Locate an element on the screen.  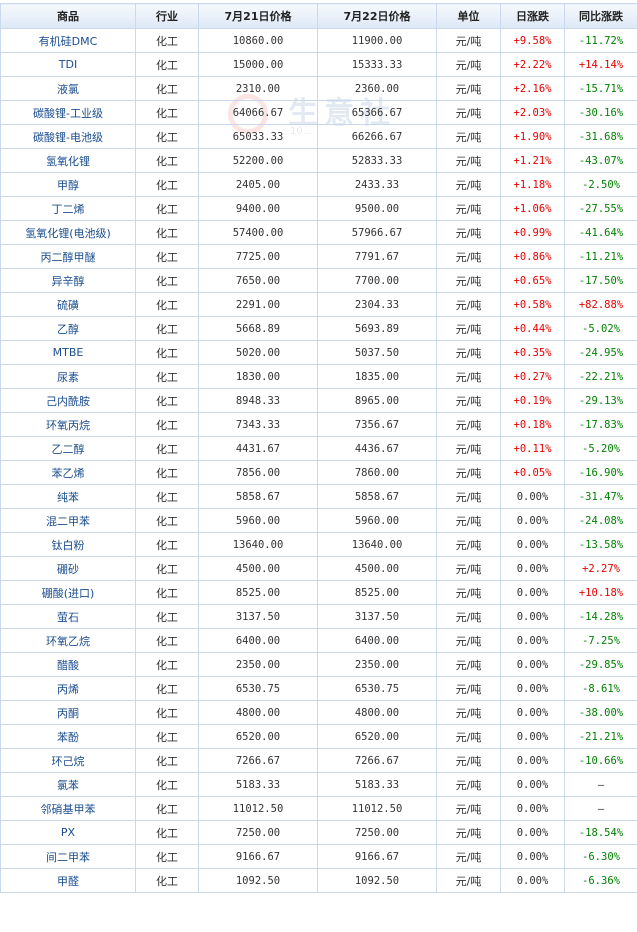
price-jul21-cell: 9166.67 is located at coordinates (258, 856).